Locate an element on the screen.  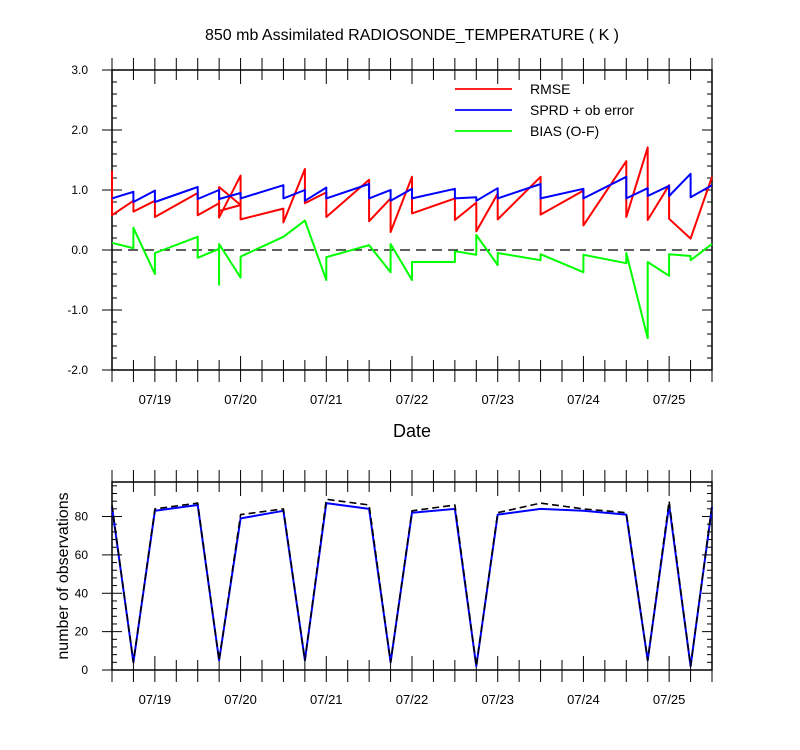
bottom-y-axis-label: number of observations is located at coordinates (63, 575).